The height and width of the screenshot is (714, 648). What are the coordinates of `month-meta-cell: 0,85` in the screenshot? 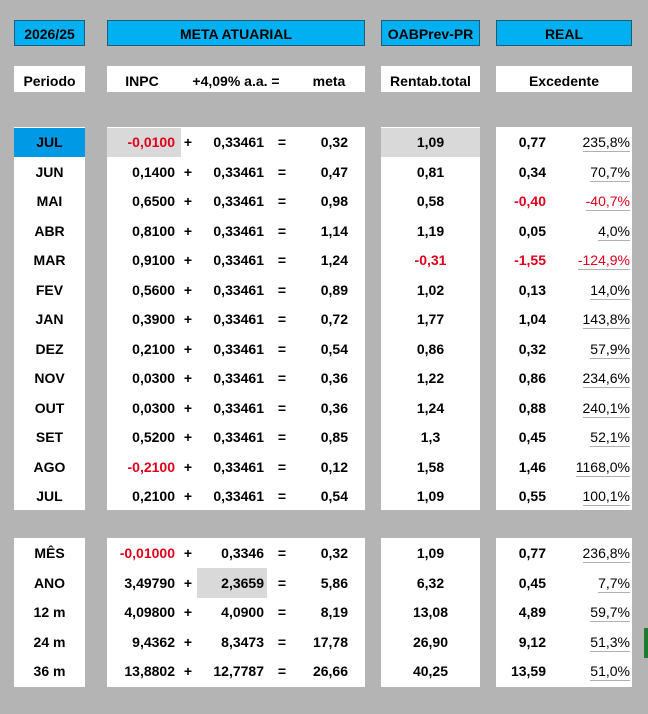 It's located at (334, 437).